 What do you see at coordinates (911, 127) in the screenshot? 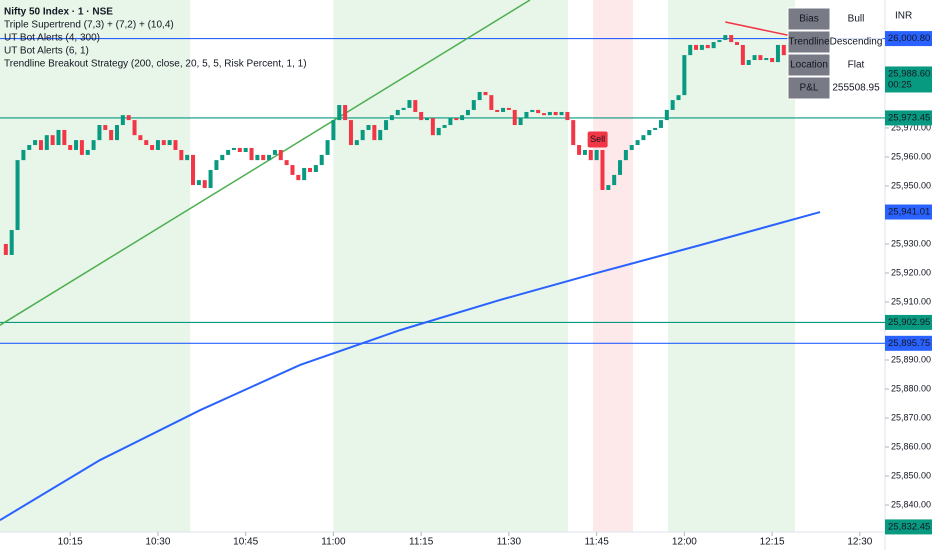
I see `y-tick-label: 25,970.00` at bounding box center [911, 127].